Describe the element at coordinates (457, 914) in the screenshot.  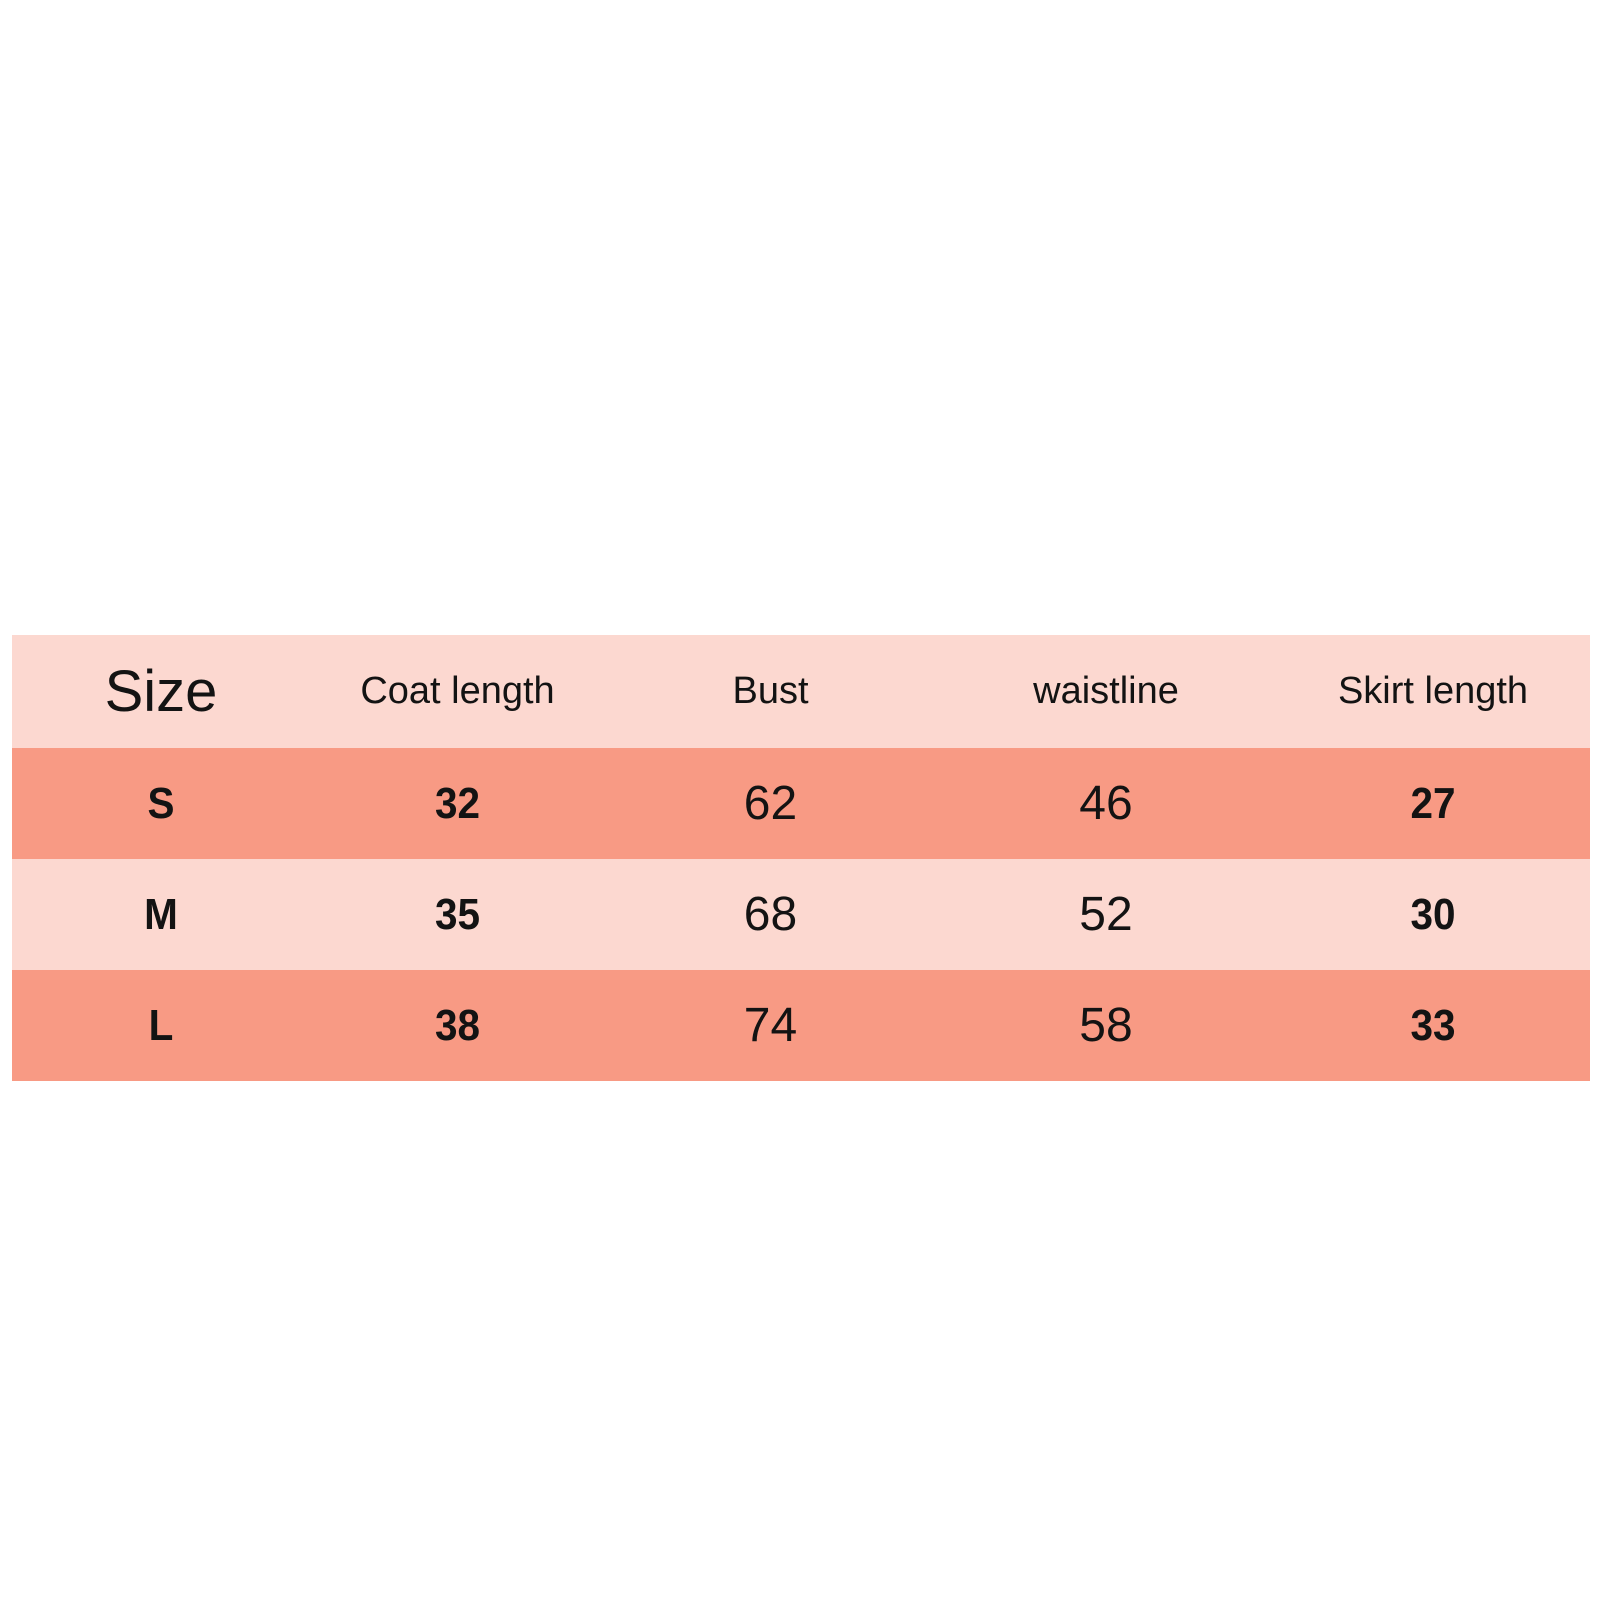
I see `cell-coat-length: 35` at that location.